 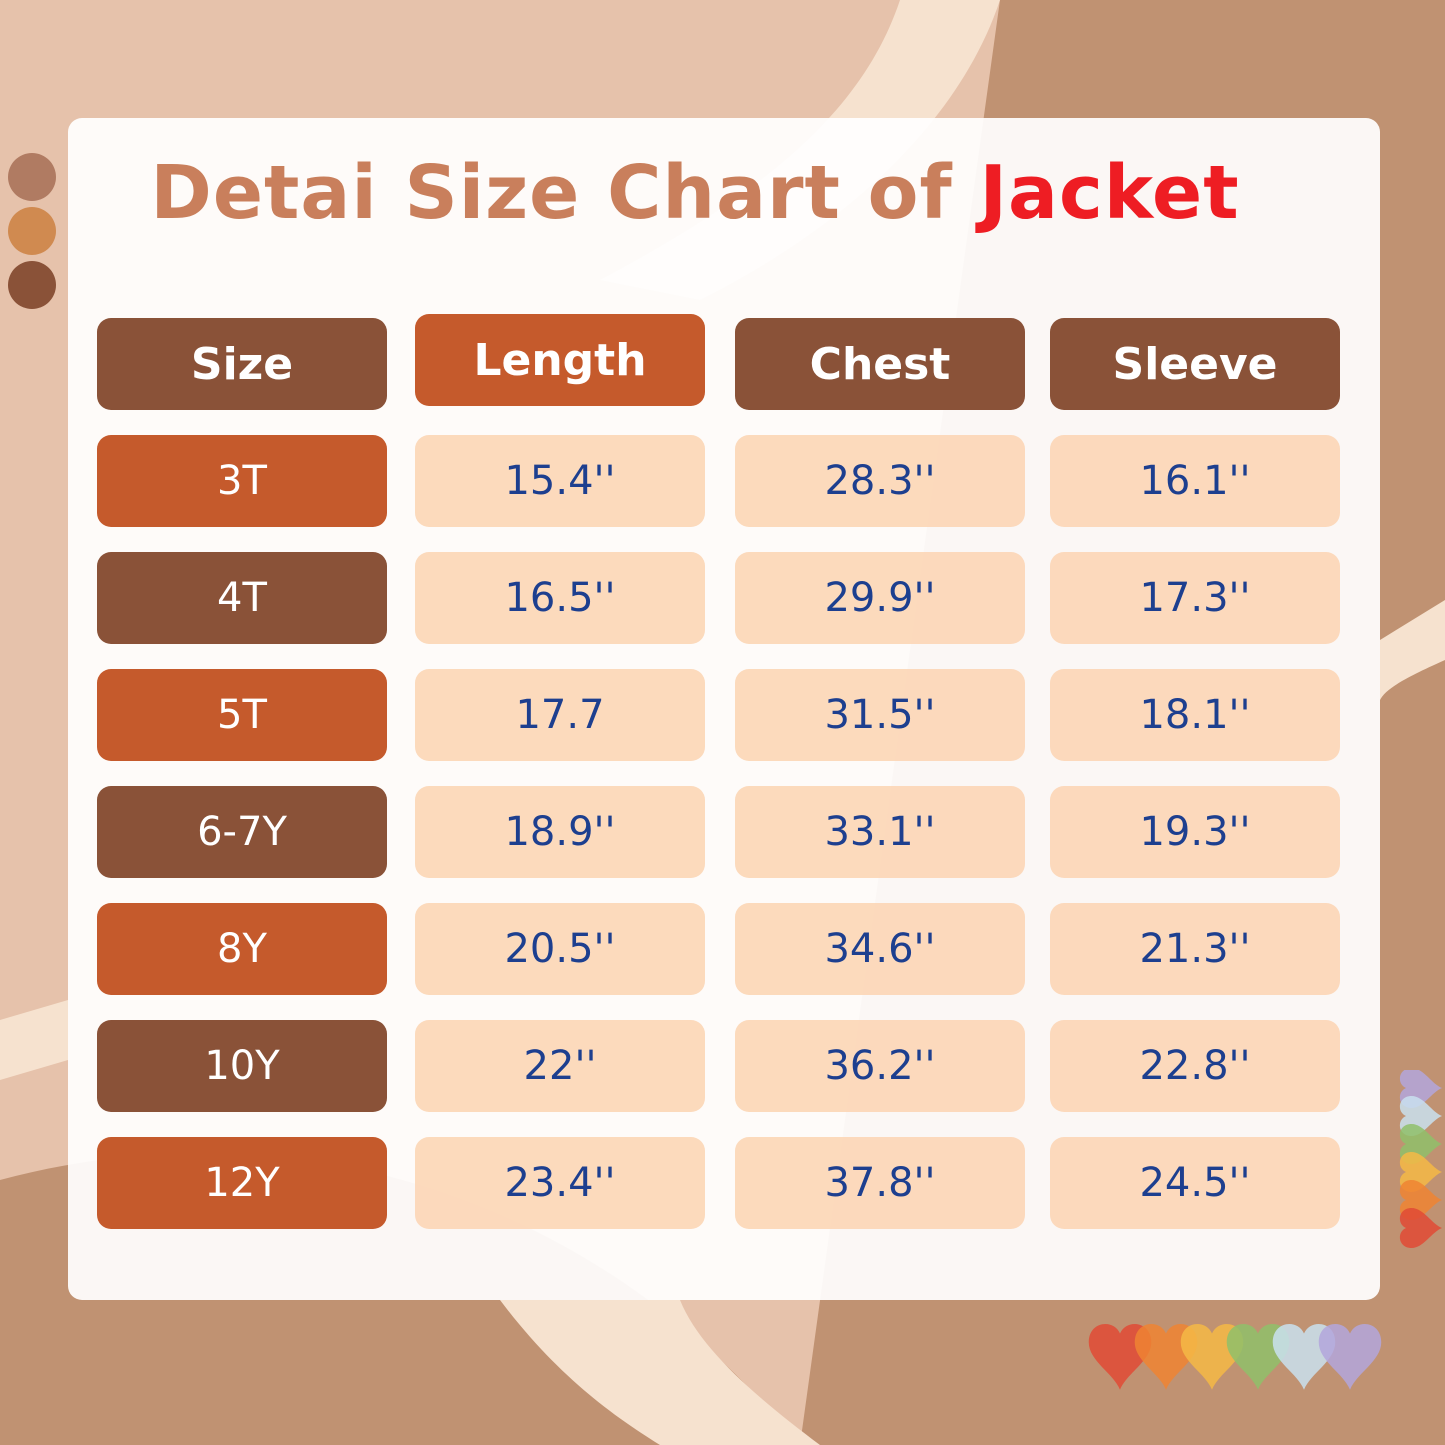 I want to click on size-label: 10Y, so click(x=242, y=1066).